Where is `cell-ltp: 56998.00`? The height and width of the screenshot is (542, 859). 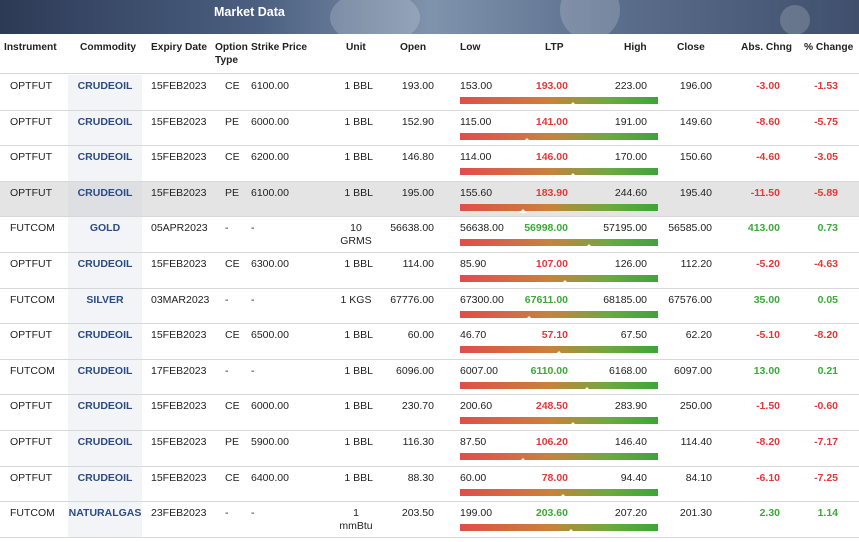
cell-ltp: 56998.00 is located at coordinates (546, 228).